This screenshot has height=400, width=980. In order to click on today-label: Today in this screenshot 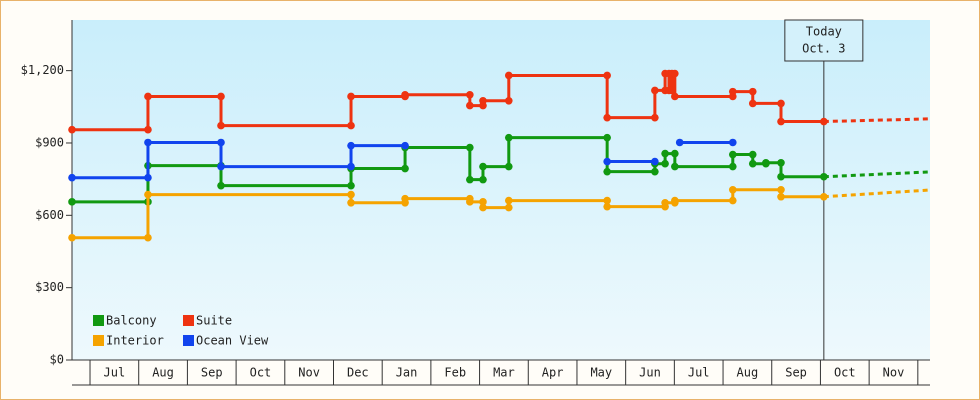, I will do `click(824, 32)`.